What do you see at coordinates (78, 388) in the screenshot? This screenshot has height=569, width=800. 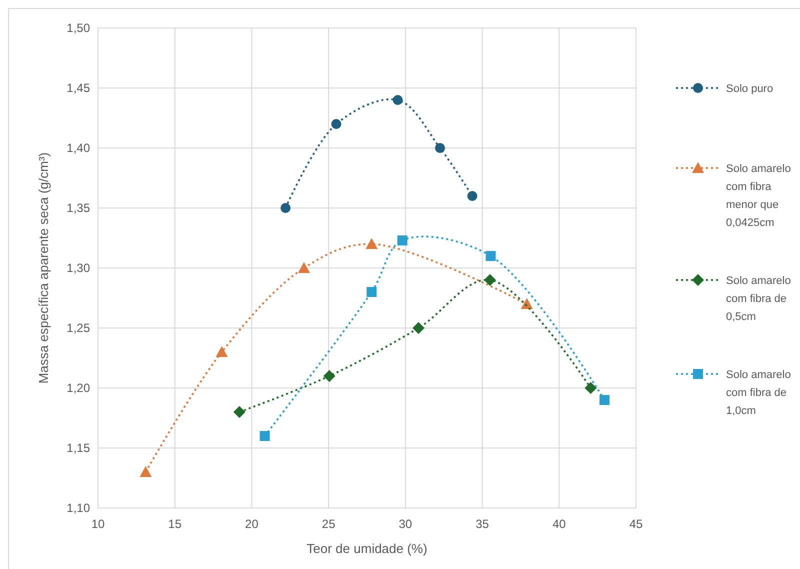 I see `y-tick-label: 1,20` at bounding box center [78, 388].